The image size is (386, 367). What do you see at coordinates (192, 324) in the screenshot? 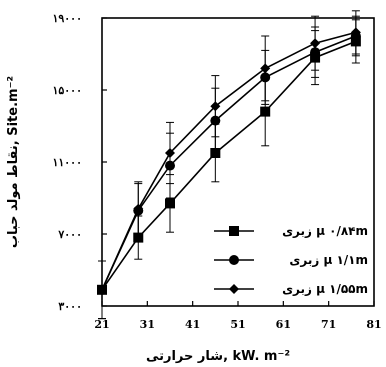
I see `x-tick-label: 41` at bounding box center [192, 324].